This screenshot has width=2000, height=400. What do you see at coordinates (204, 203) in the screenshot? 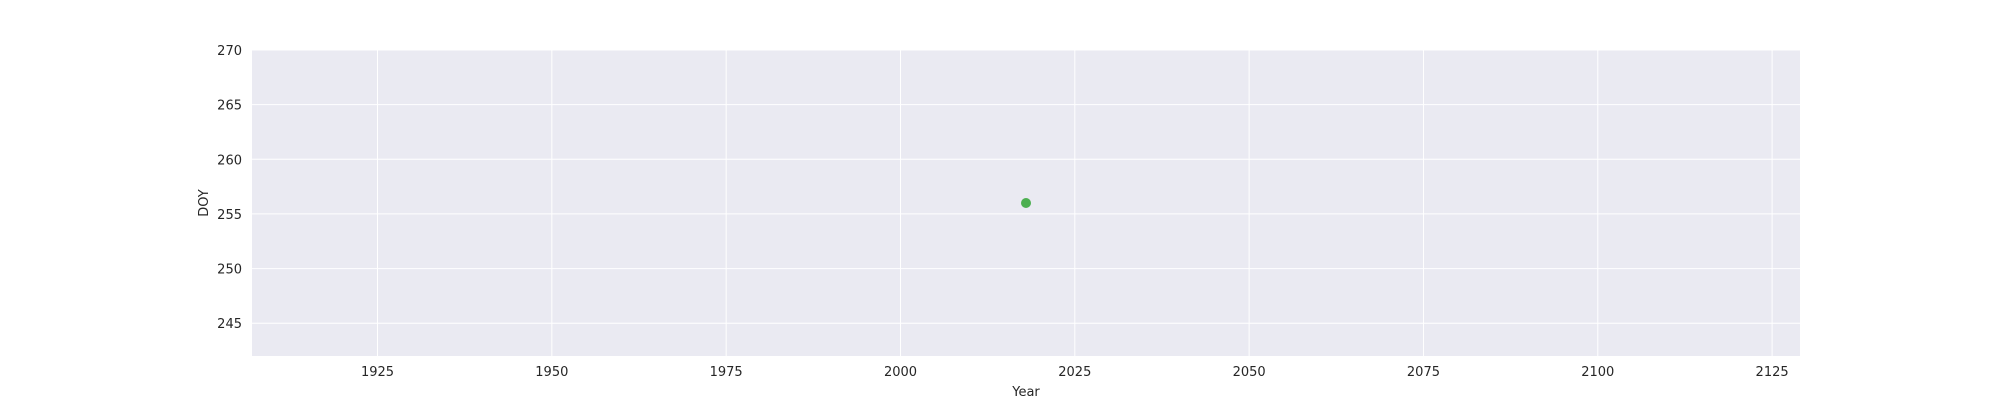
I see `y-axis-label: DOY` at bounding box center [204, 203].